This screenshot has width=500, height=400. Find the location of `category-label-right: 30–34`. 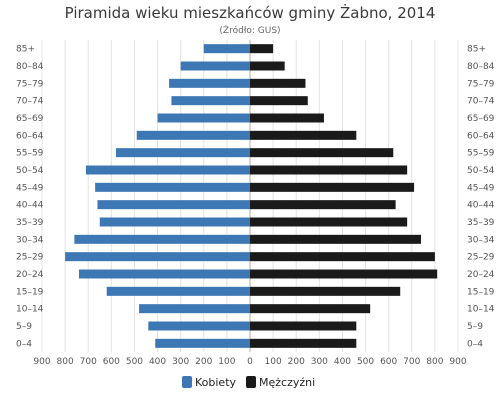

category-label-right: 30–34 is located at coordinates (481, 240).